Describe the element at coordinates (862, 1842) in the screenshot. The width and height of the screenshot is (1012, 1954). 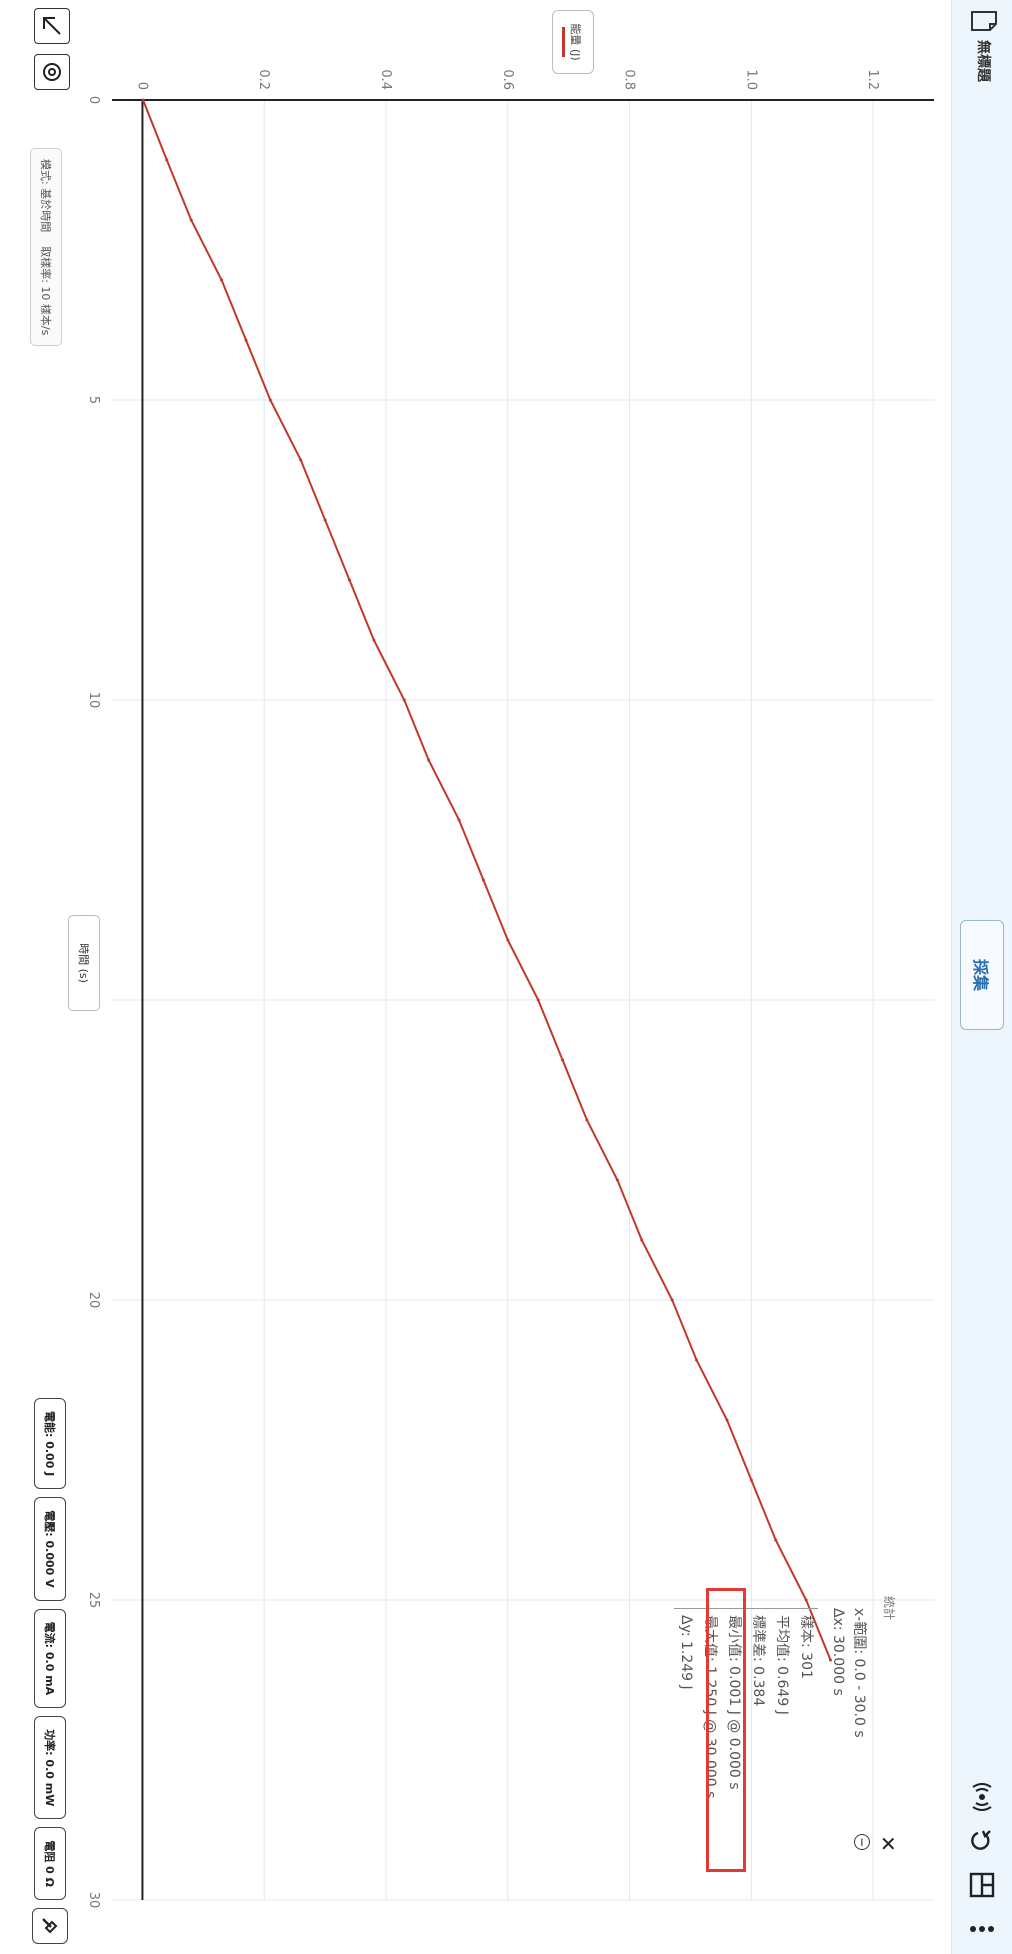
I see `collapse-icon: −` at that location.